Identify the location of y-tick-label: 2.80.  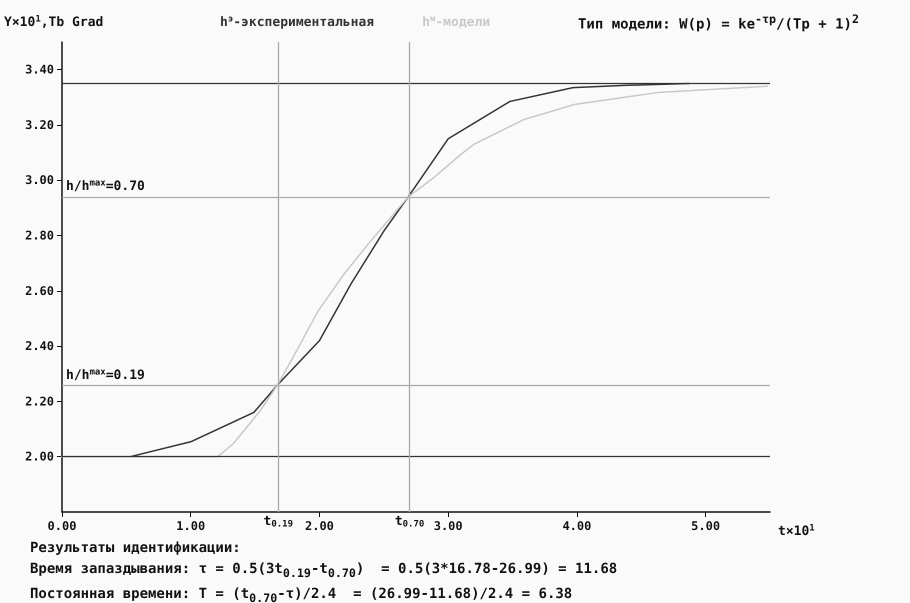
(39, 235).